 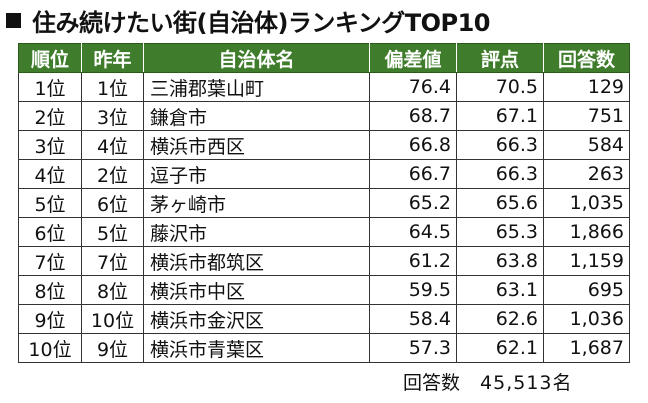 I want to click on total-responses-label: 回答数, so click(x=432, y=383).